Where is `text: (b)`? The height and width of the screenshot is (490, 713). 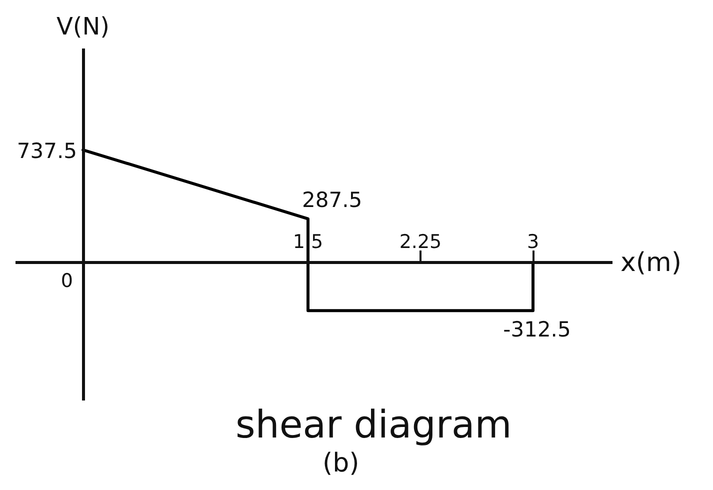
text: (b) is located at coordinates (341, 463).